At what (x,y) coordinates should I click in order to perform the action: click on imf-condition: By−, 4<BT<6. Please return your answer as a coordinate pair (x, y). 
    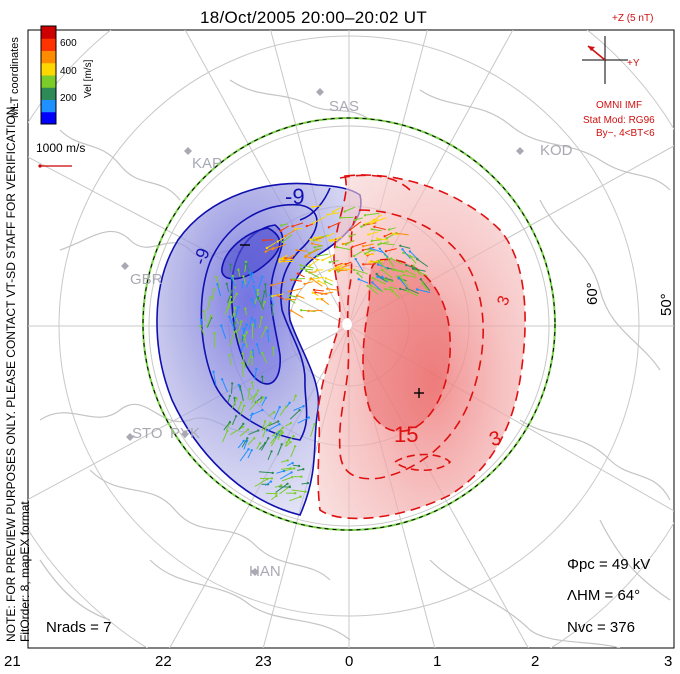
    Looking at the image, I should click on (625, 133).